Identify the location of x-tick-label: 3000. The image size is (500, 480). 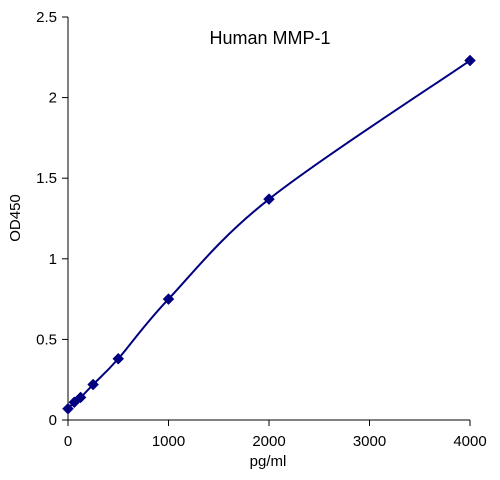
(369, 441).